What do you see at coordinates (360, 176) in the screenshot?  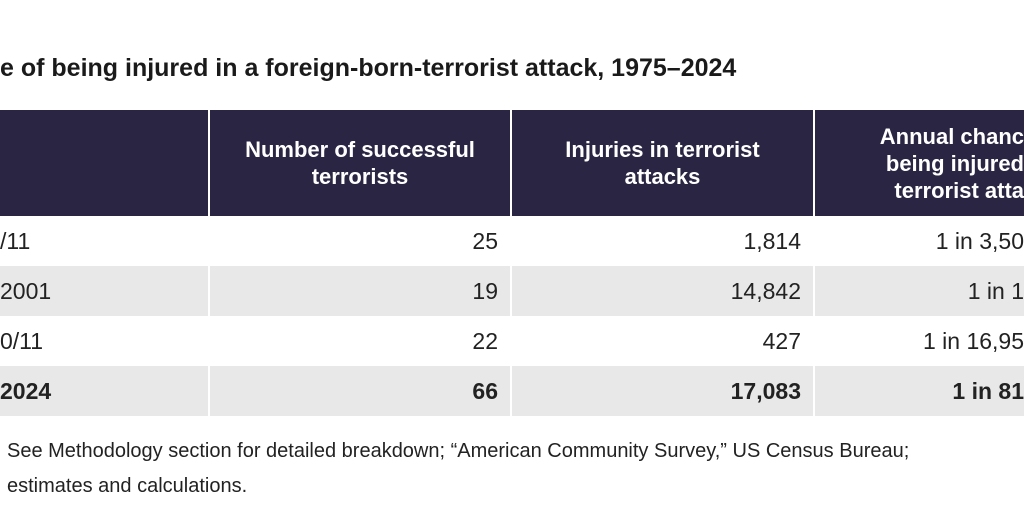 I see `header-line: terrorists` at bounding box center [360, 176].